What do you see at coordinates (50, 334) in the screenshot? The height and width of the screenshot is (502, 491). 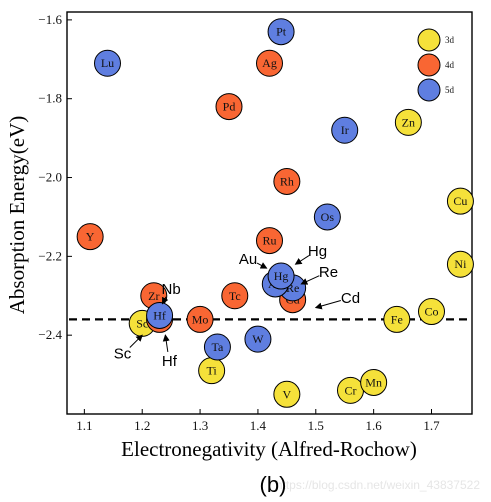 I see `y-tick-label: −2.4` at bounding box center [50, 334].